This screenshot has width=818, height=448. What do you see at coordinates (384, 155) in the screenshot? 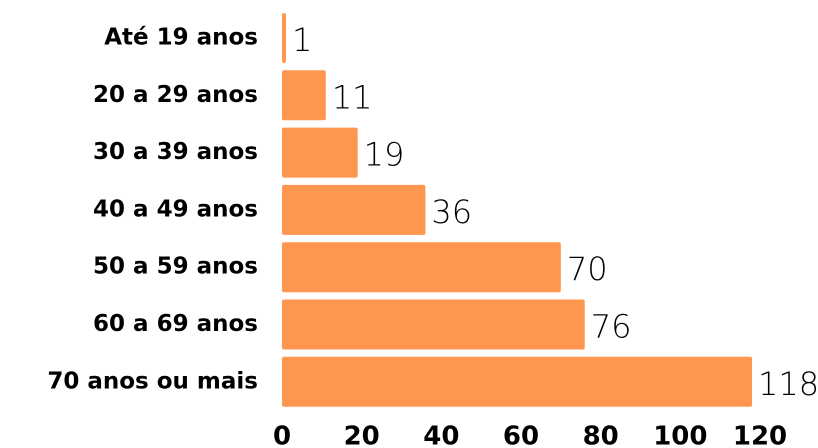
I see `value-label: 19` at bounding box center [384, 155].